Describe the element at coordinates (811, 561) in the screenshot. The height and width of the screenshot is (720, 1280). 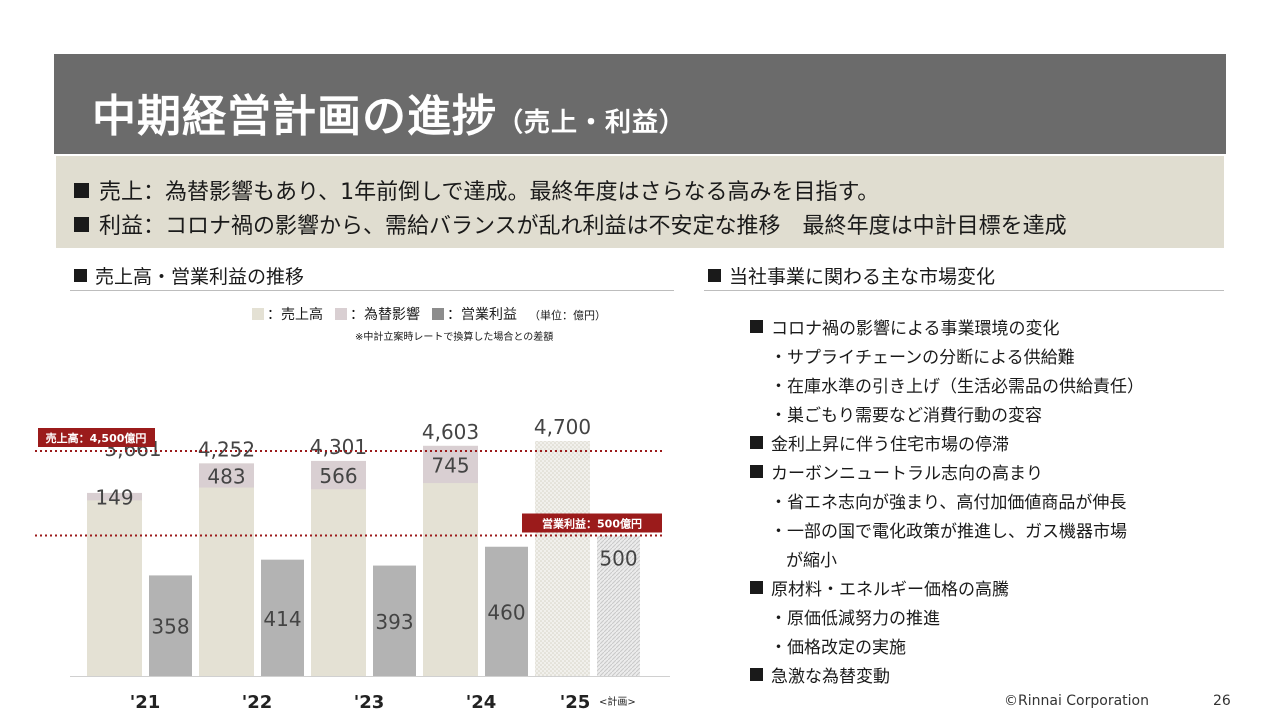
I see `market-detail: が縮小` at that location.